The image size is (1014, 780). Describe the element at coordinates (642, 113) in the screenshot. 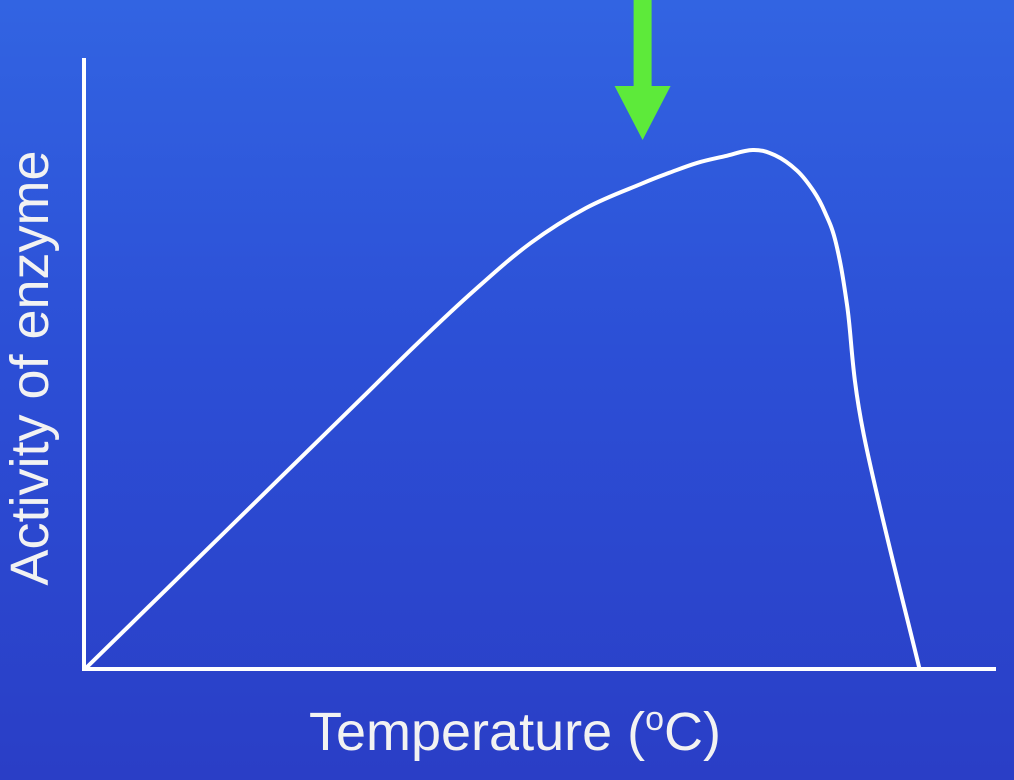

I see `optimum-arrow-head` at that location.